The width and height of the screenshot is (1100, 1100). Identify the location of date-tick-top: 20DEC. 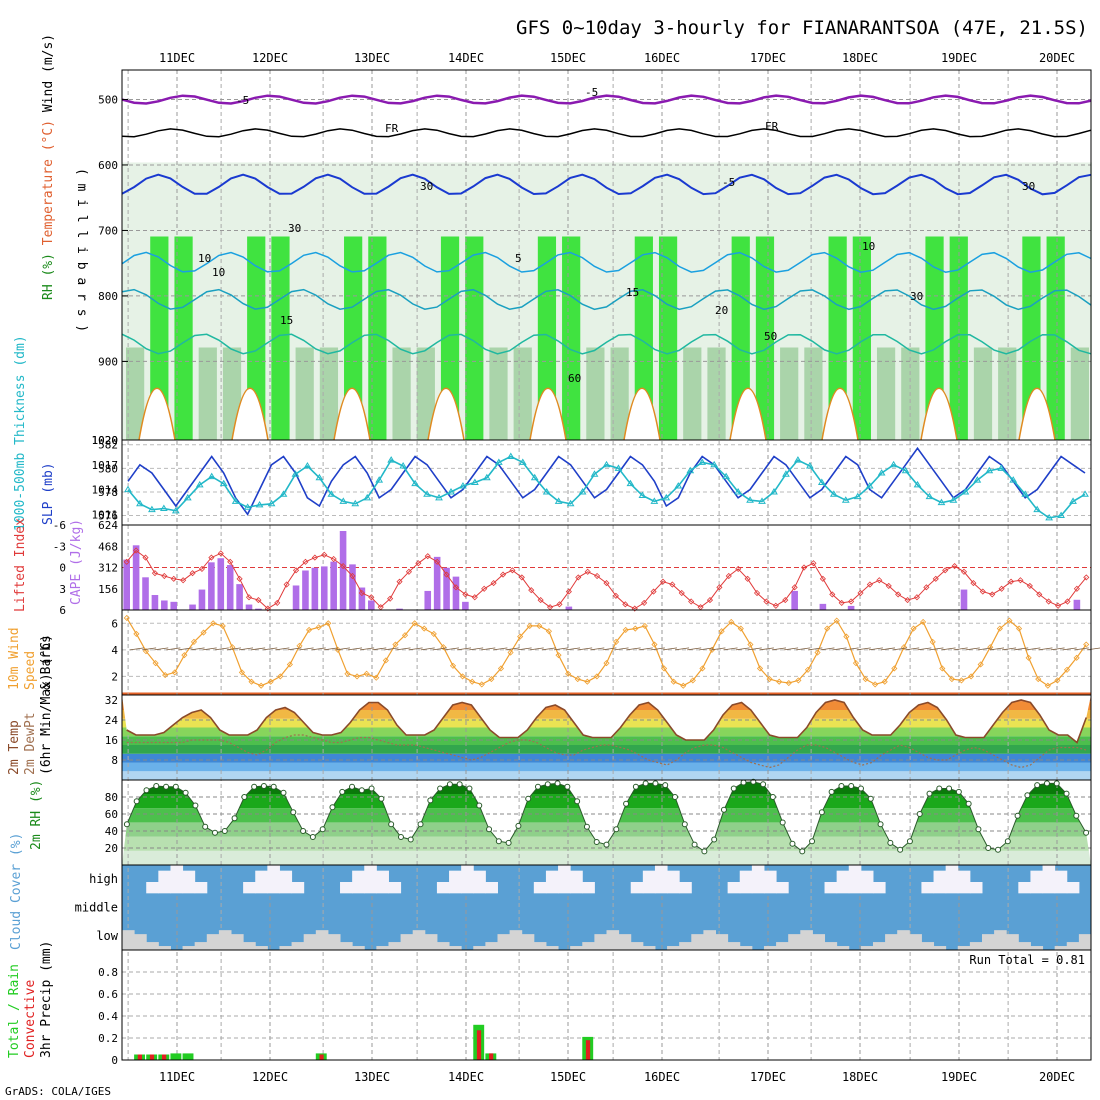
(1057, 58).